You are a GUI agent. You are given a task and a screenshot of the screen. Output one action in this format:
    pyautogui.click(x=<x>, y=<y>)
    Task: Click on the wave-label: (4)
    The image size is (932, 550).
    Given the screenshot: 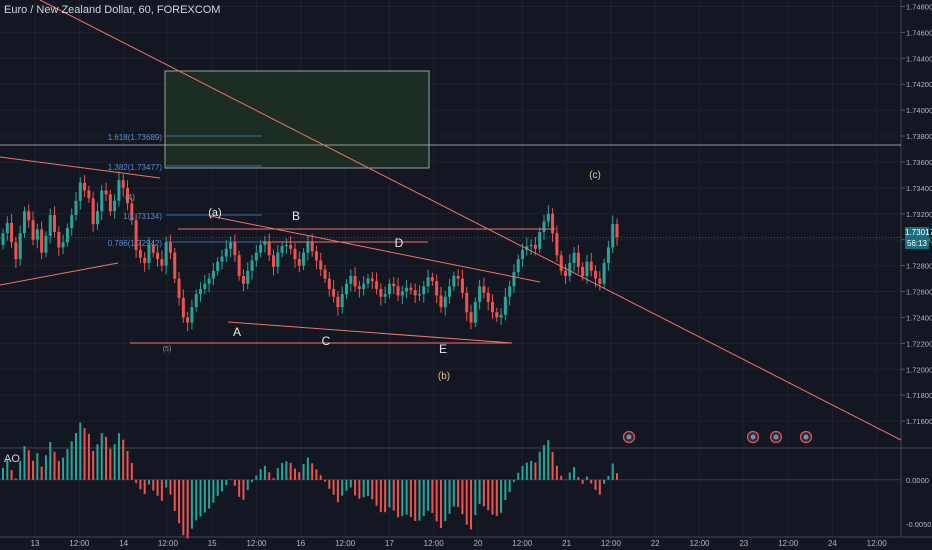 What is the action you would take?
    pyautogui.click(x=130, y=197)
    